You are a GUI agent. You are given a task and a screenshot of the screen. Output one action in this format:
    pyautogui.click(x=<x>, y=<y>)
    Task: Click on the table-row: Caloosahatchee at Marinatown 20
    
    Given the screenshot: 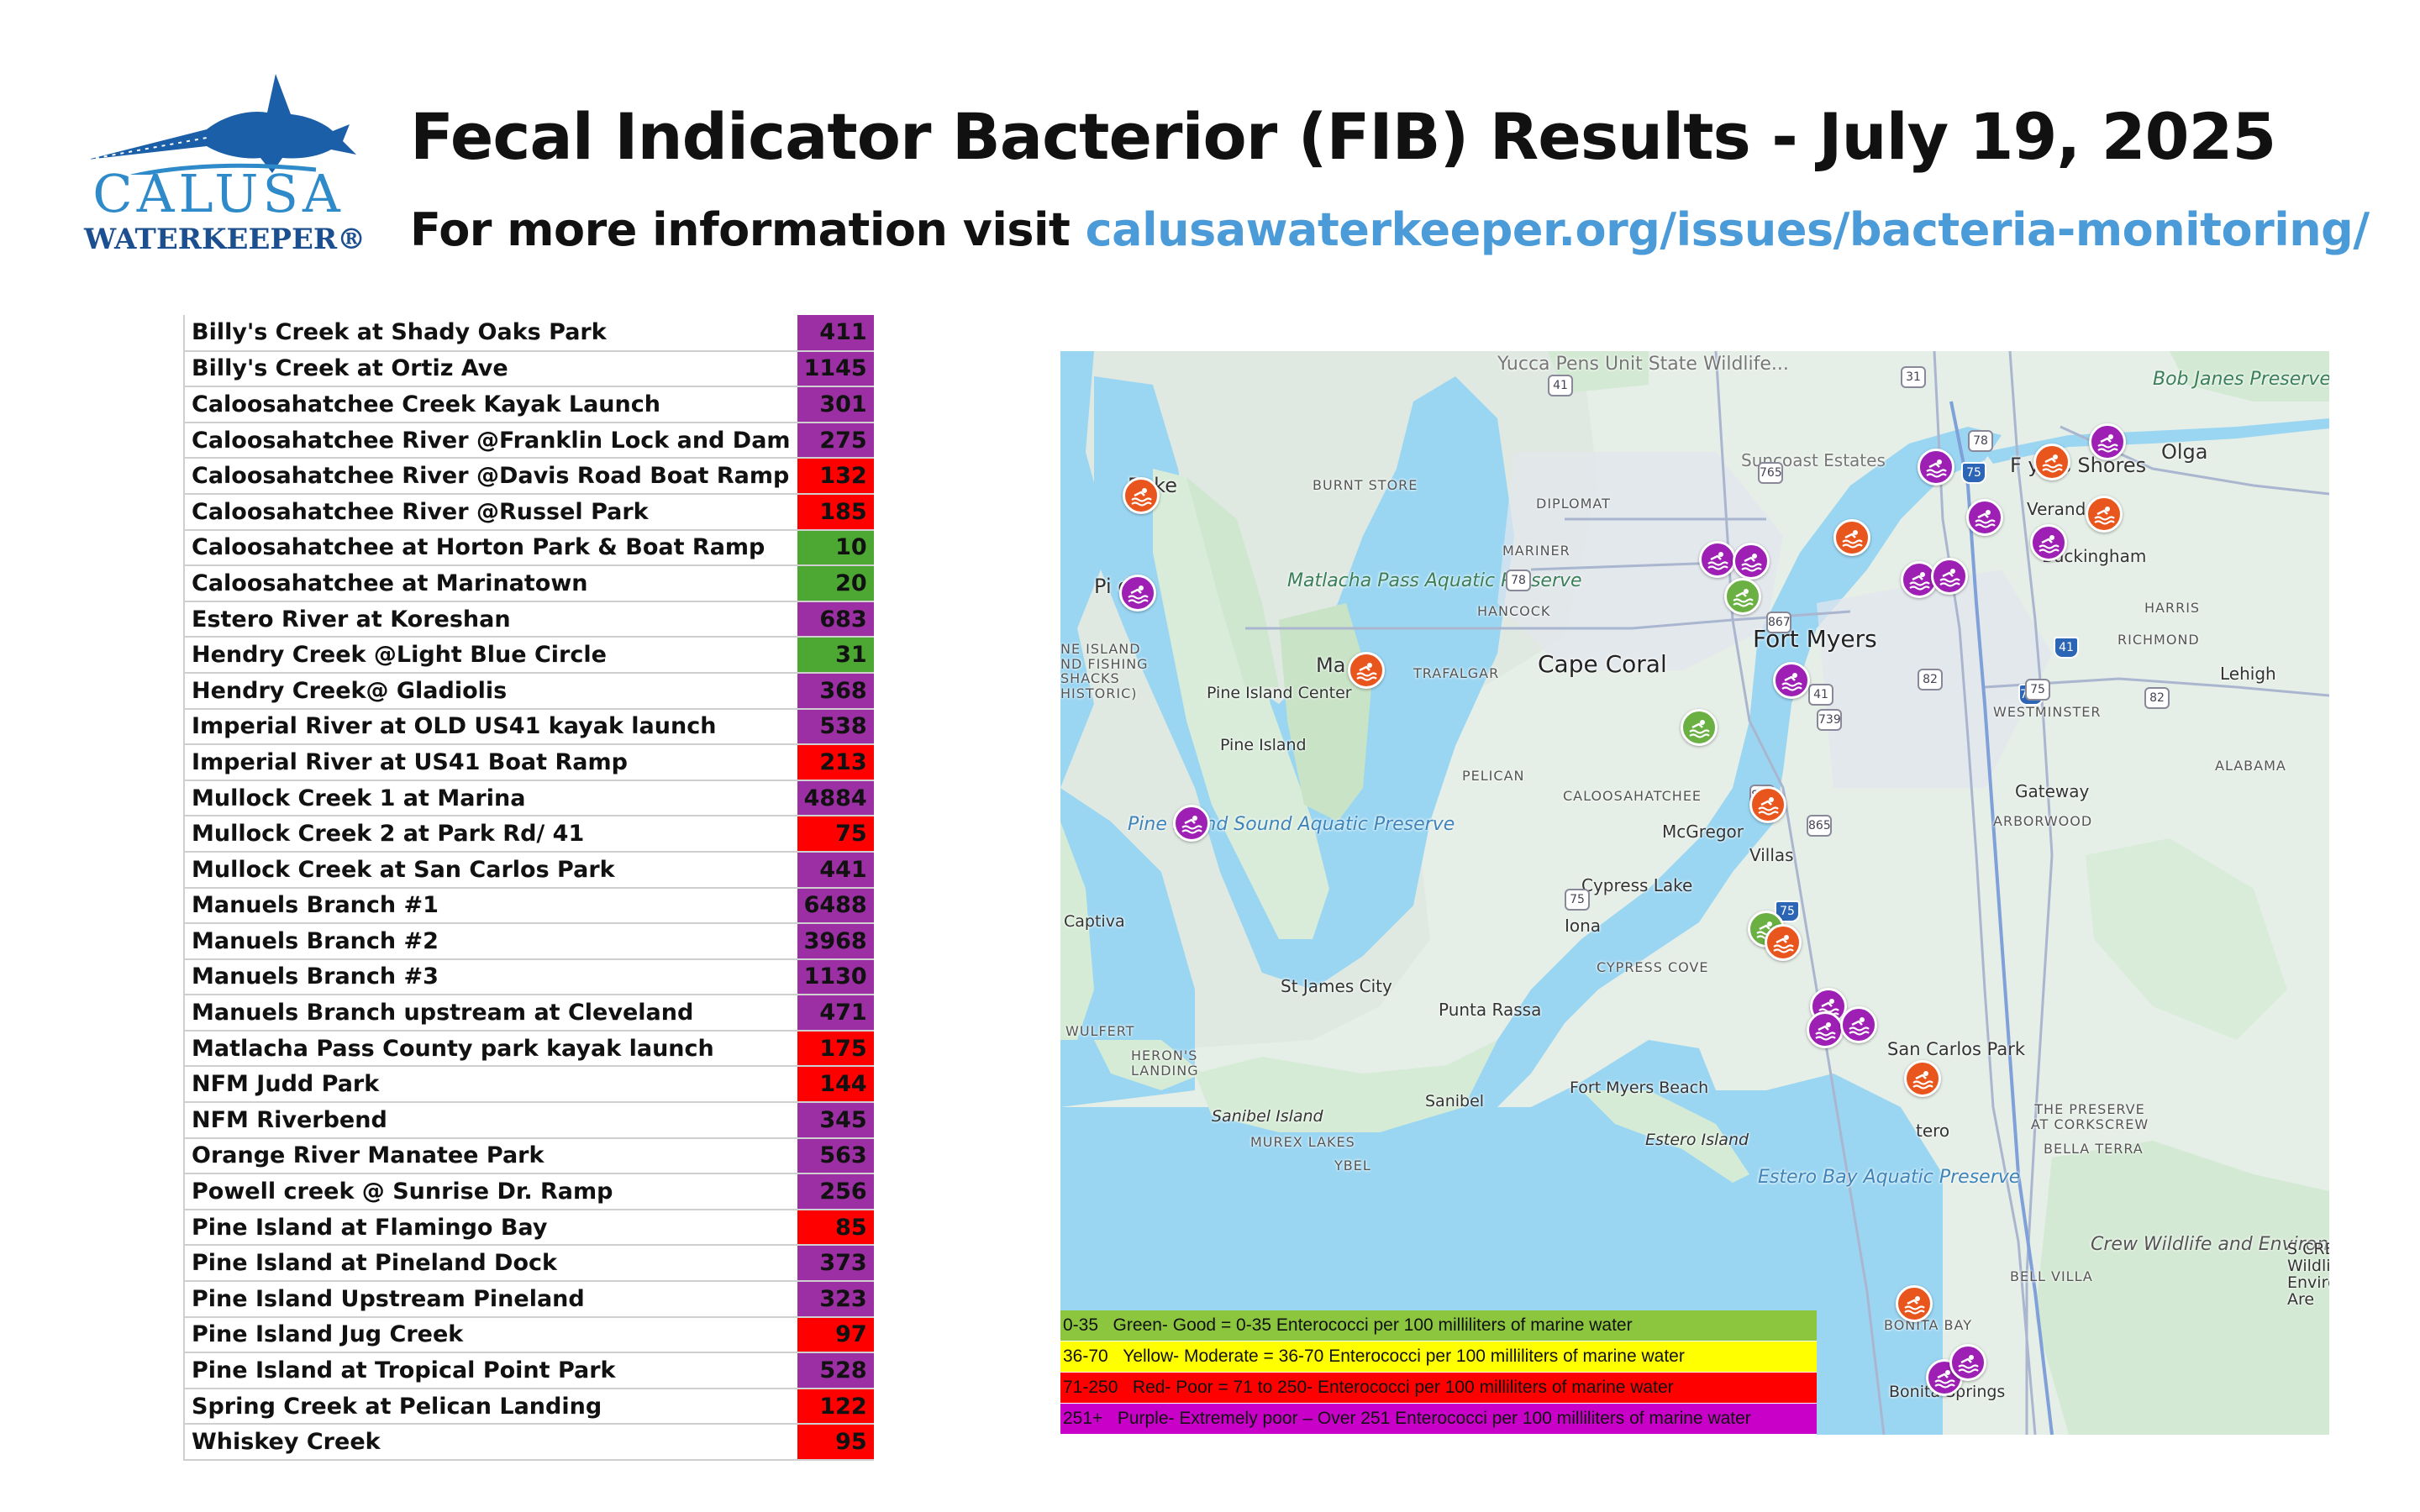 What is the action you would take?
    pyautogui.click(x=528, y=583)
    